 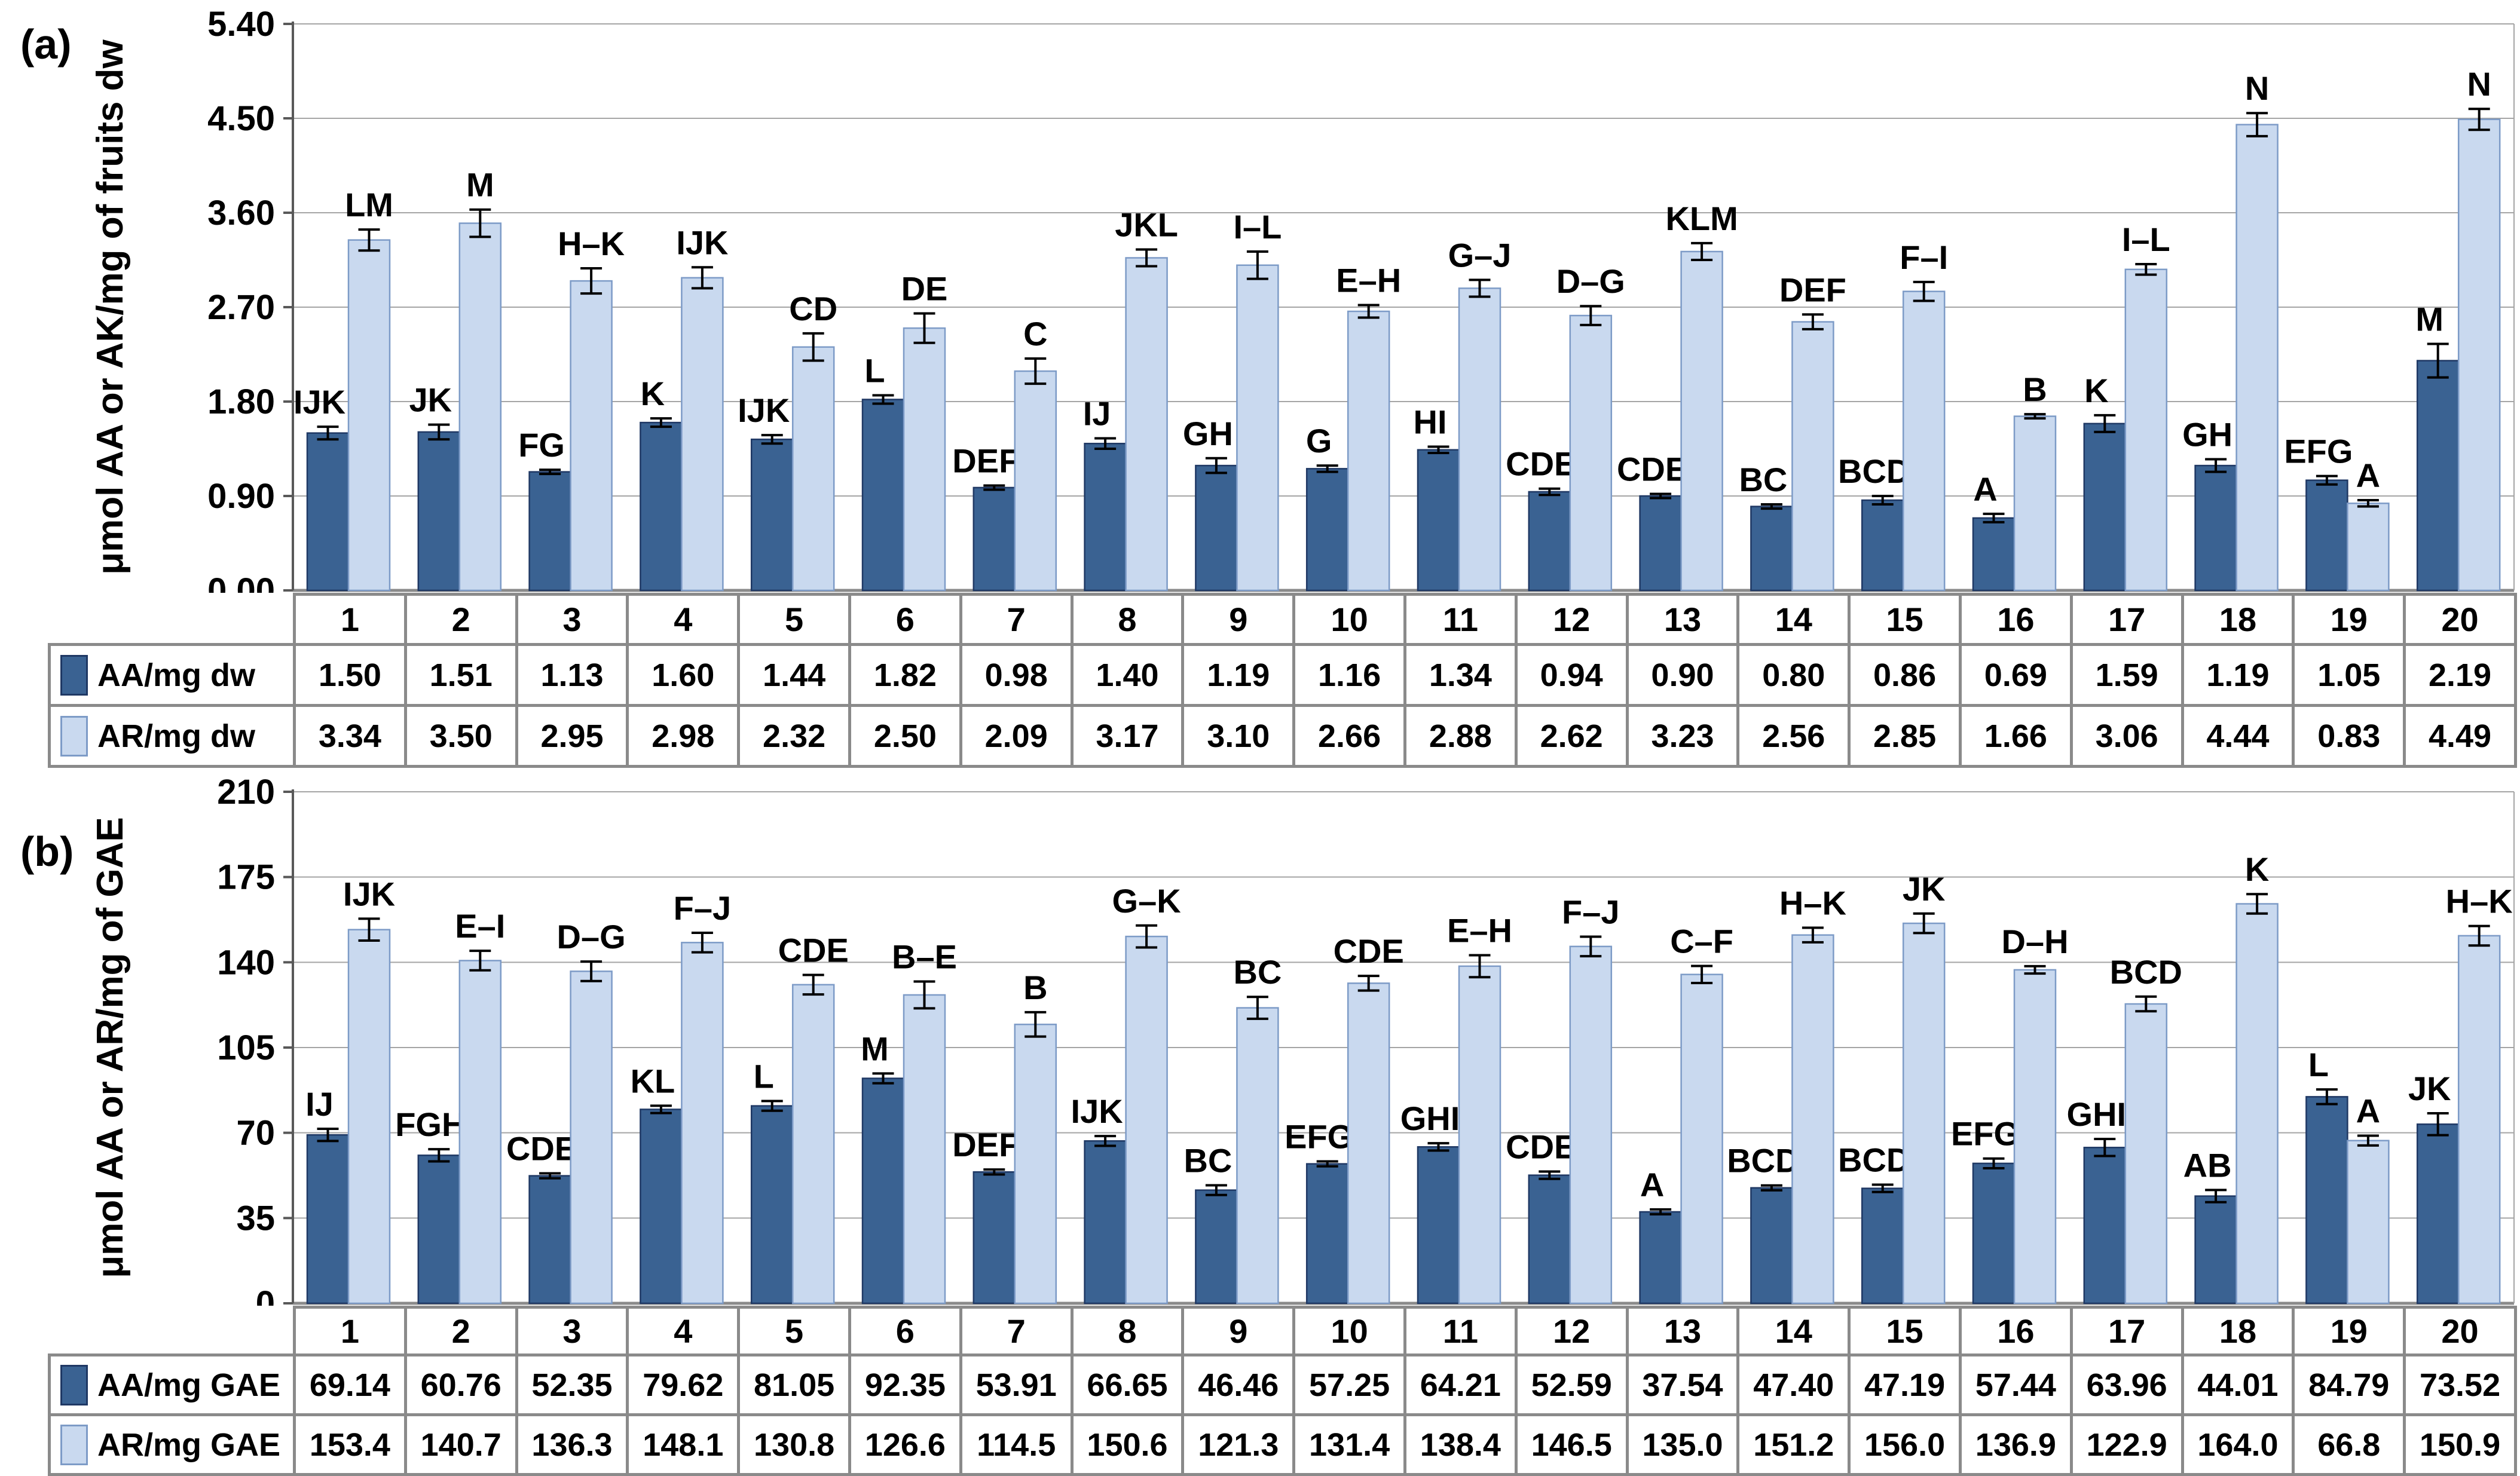 What do you see at coordinates (1682, 619) in the screenshot?
I see `category-header: 13` at bounding box center [1682, 619].